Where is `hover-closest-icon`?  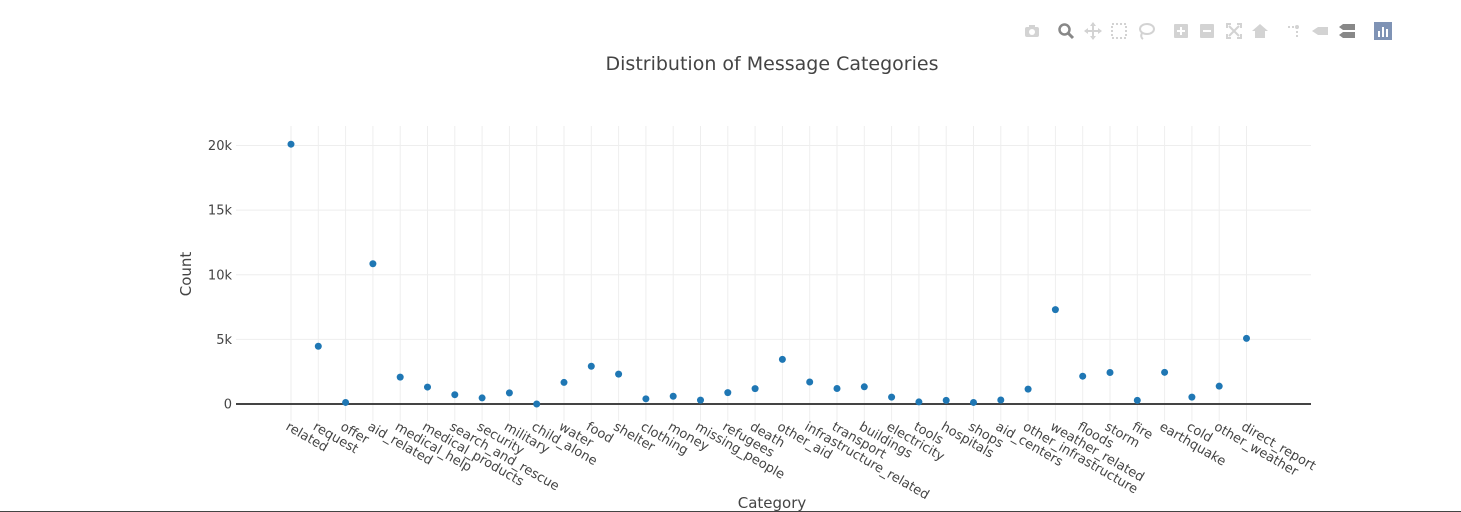 hover-closest-icon is located at coordinates (1320, 31).